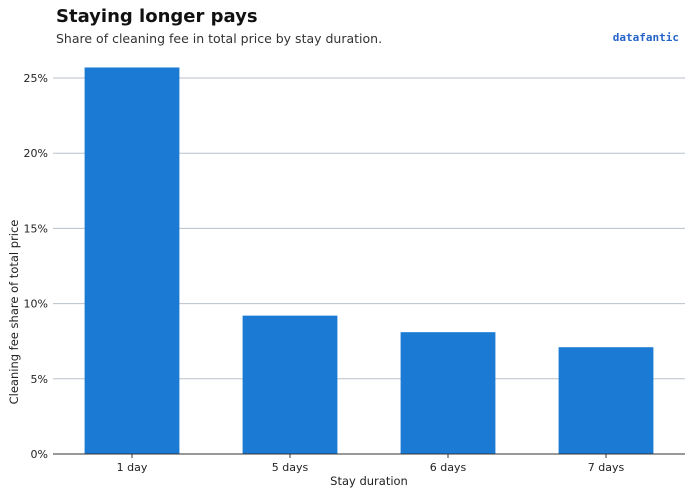 The width and height of the screenshot is (700, 497). What do you see at coordinates (36, 78) in the screenshot?
I see `y-tick-label: 25%` at bounding box center [36, 78].